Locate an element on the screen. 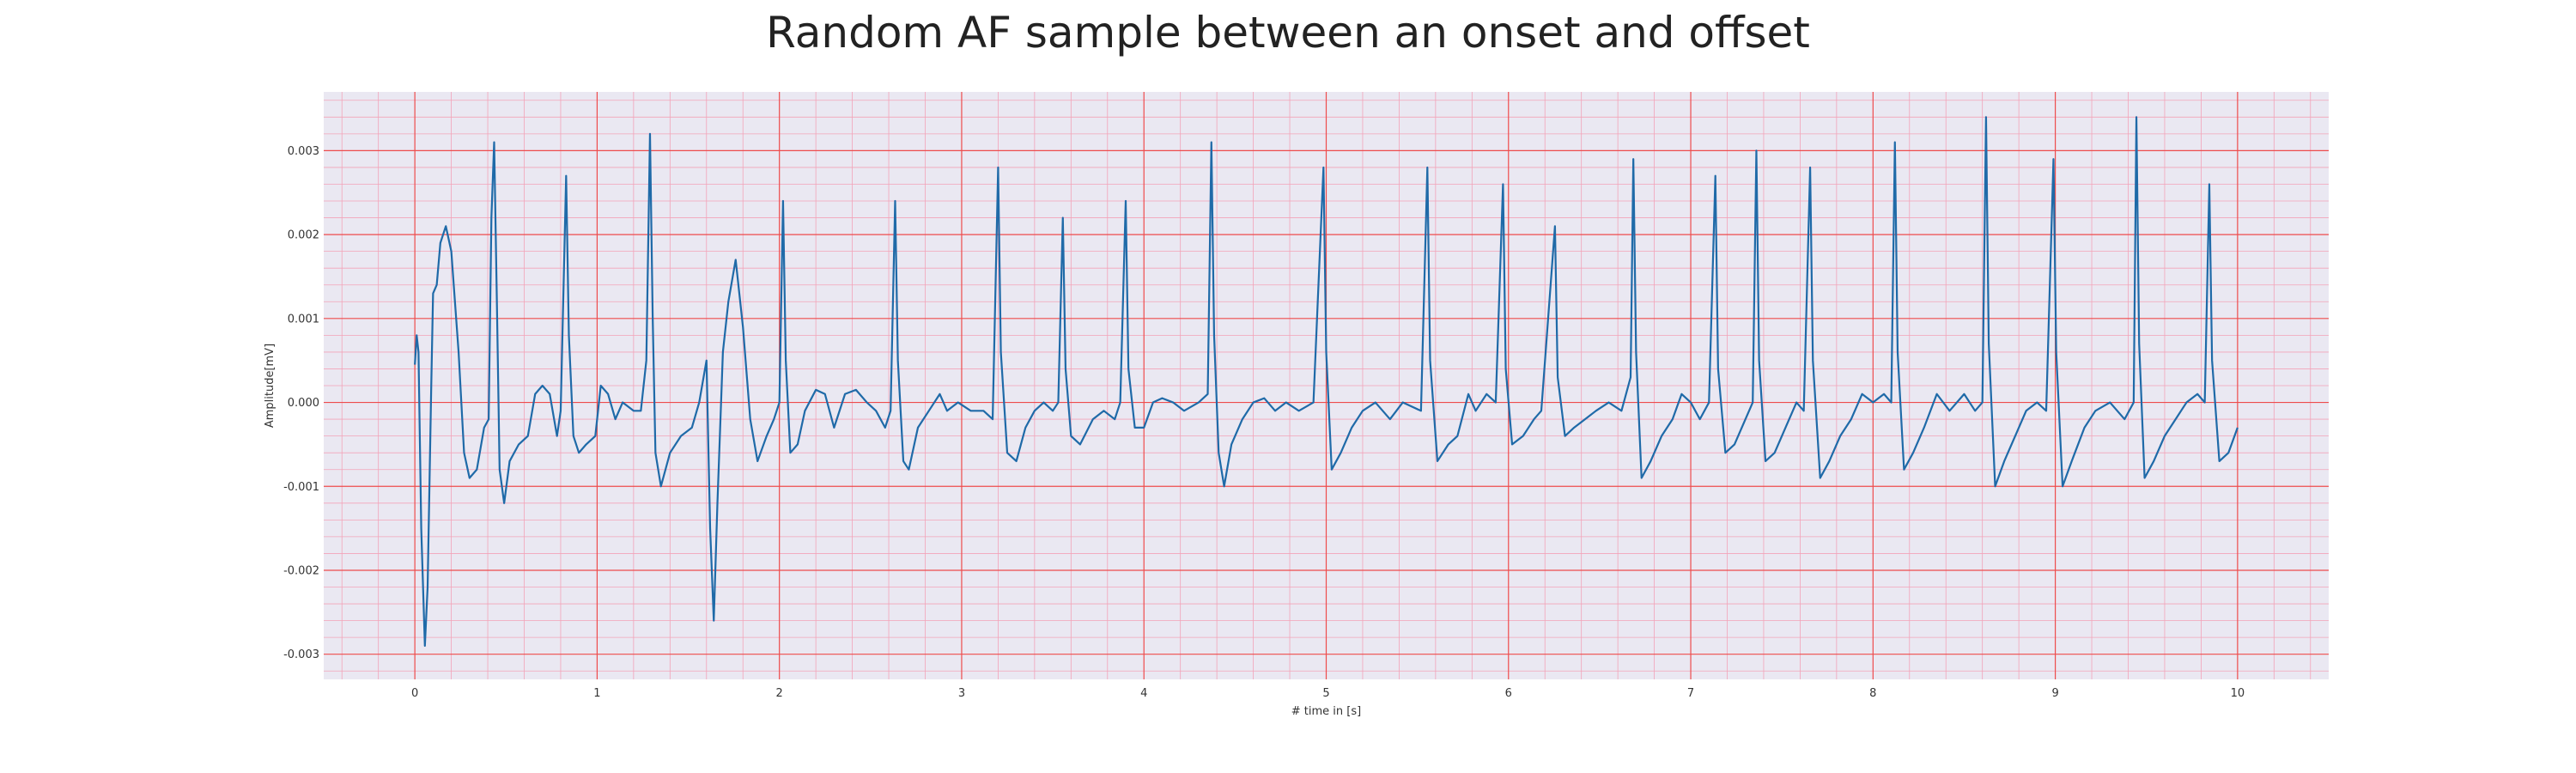 The width and height of the screenshot is (2576, 773). y-tick-label: 0.001 is located at coordinates (303, 319).